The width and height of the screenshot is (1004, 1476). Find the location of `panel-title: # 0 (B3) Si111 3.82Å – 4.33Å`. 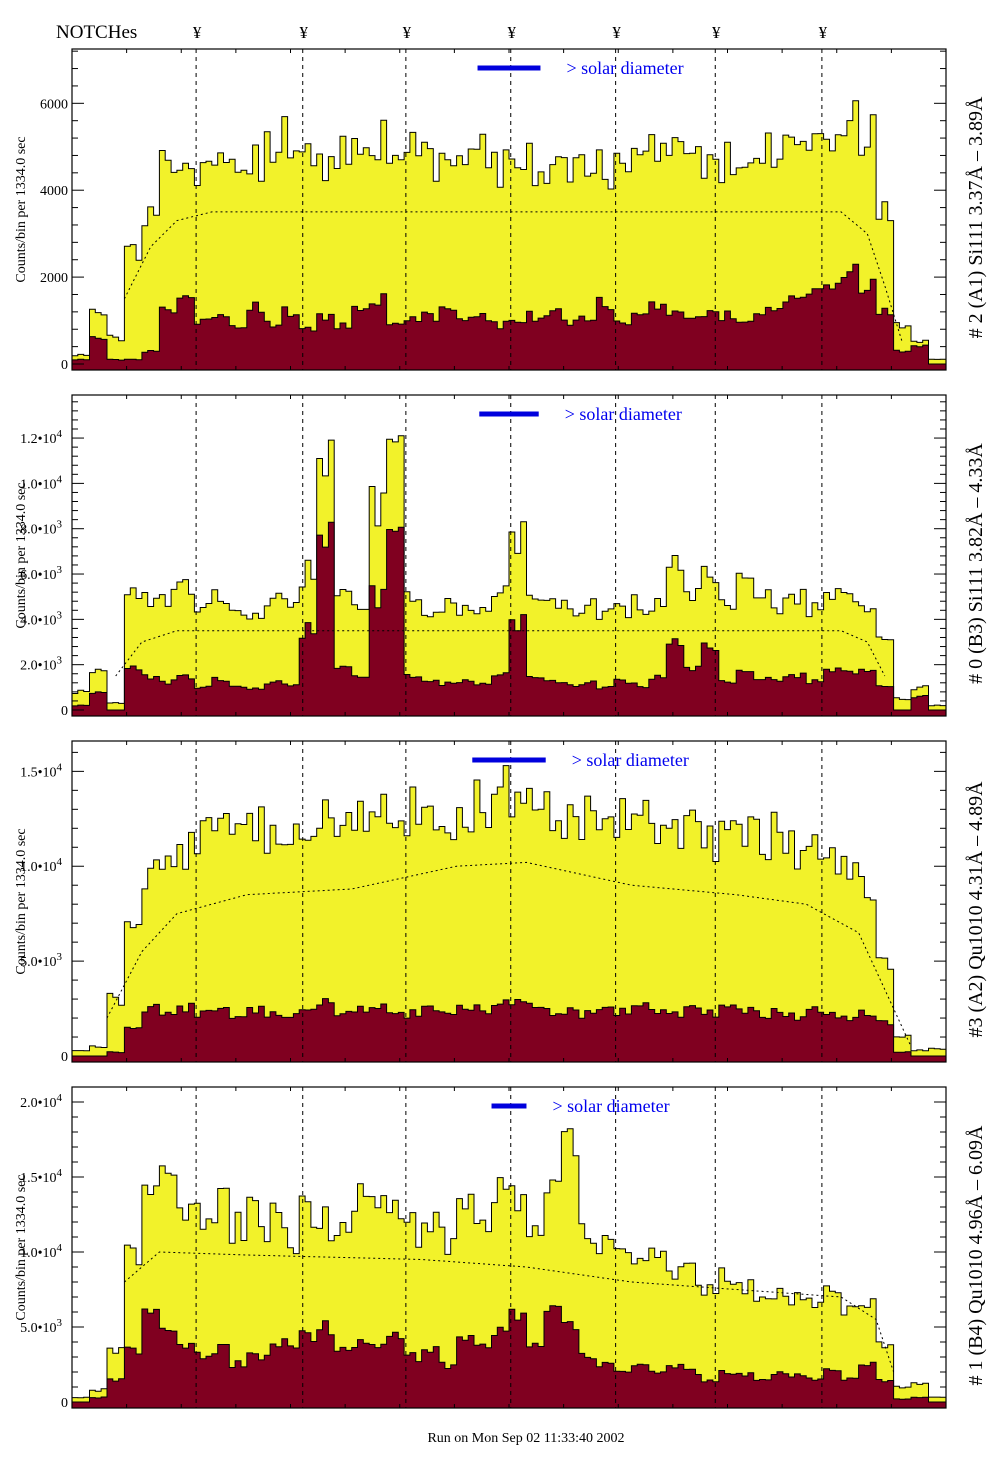

panel-title: # 0 (B3) Si111 3.82Å – 4.33Å is located at coordinates (976, 563).